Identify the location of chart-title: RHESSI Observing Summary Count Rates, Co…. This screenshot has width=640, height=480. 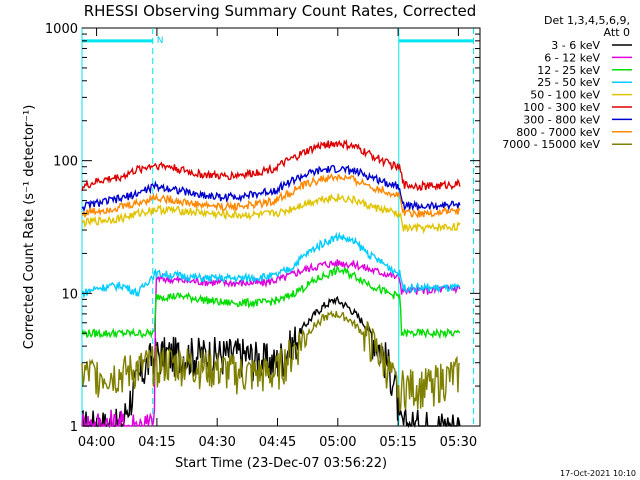
(280, 11).